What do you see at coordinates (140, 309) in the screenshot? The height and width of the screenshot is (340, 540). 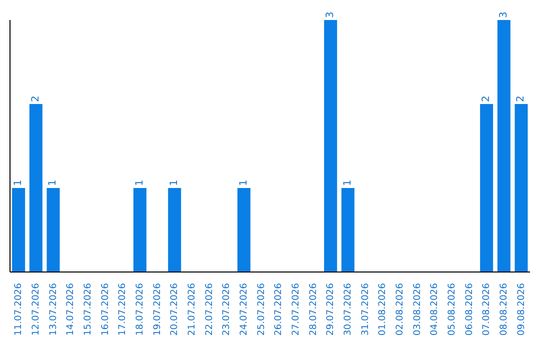 I see `x-tick-label: 18.07.2026` at bounding box center [140, 309].